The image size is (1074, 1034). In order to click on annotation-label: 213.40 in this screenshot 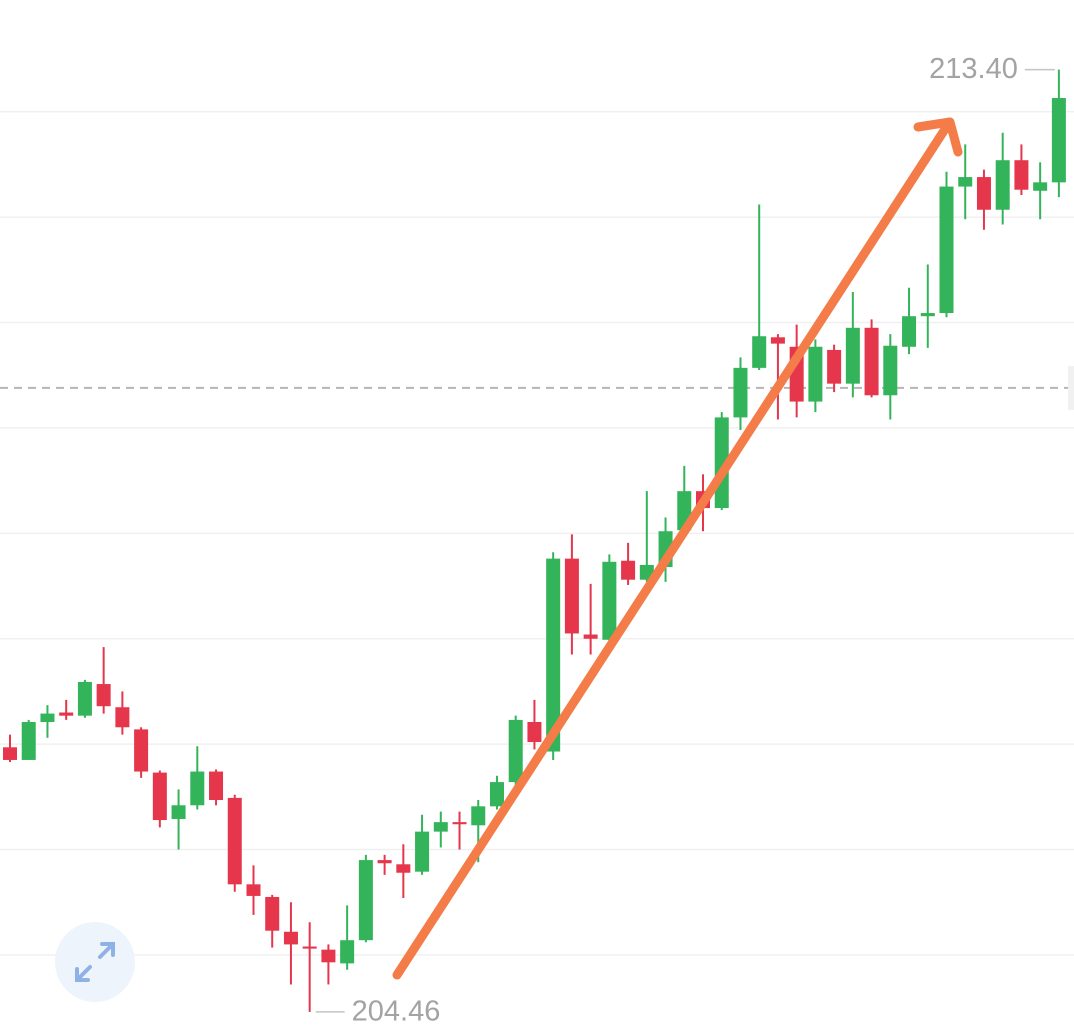, I will do `click(973, 69)`.